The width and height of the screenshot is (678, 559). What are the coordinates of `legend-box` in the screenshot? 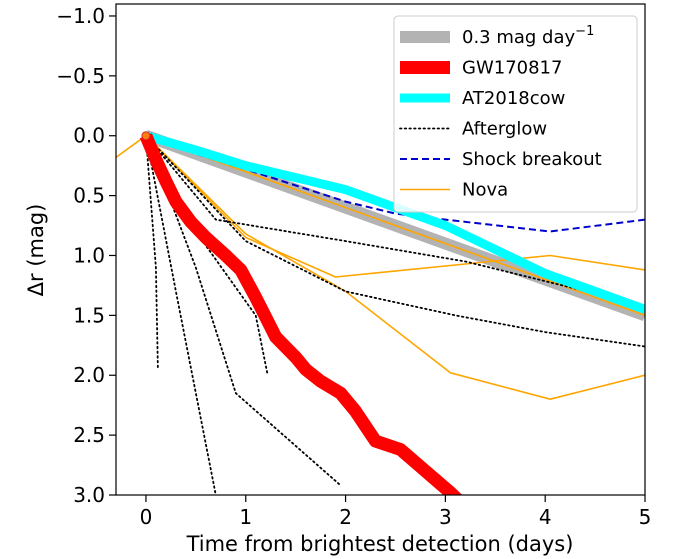 It's located at (515, 114).